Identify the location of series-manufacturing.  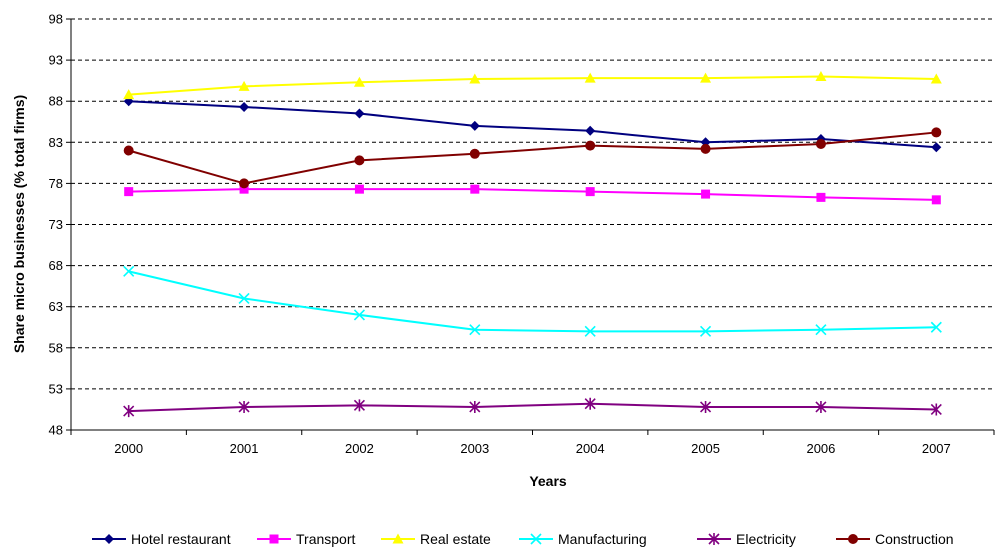
(532, 301).